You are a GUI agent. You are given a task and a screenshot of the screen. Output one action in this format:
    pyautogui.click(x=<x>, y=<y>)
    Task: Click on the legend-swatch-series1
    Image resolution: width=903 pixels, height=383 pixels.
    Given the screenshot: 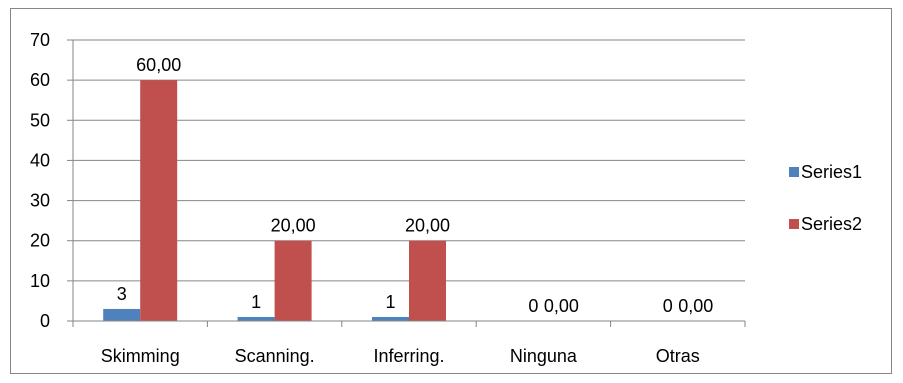 What is the action you would take?
    pyautogui.click(x=794, y=172)
    